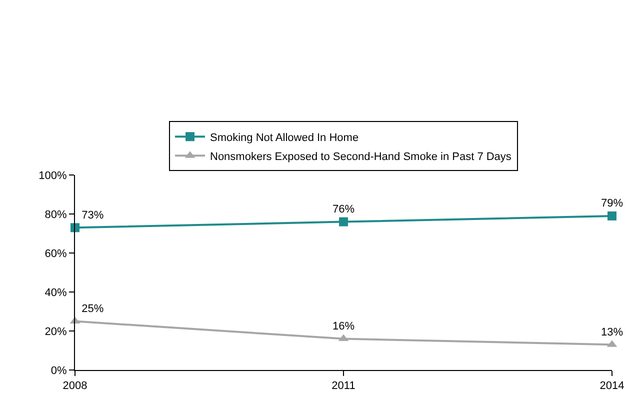 This screenshot has width=640, height=415. What do you see at coordinates (93, 308) in the screenshot?
I see `data-label: 25%` at bounding box center [93, 308].